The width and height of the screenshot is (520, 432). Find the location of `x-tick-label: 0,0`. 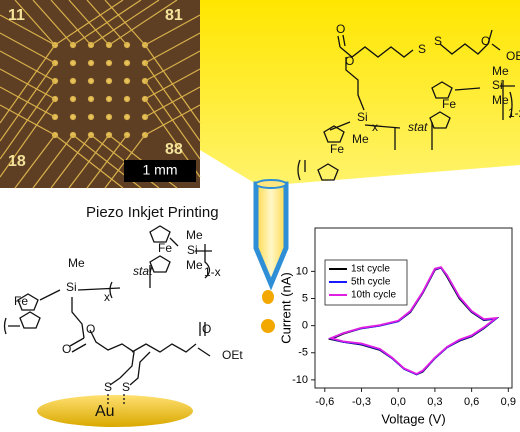

x-tick-label: 0,0 is located at coordinates (398, 402).